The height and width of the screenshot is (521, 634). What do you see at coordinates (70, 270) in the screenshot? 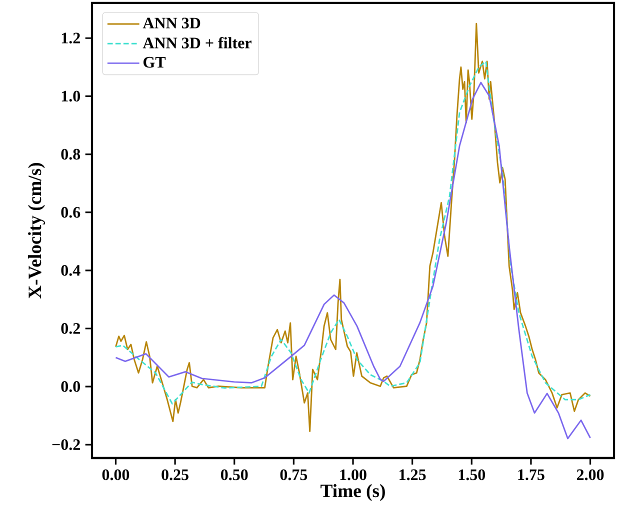
I see `y-tick-label: 0.4` at bounding box center [70, 270].